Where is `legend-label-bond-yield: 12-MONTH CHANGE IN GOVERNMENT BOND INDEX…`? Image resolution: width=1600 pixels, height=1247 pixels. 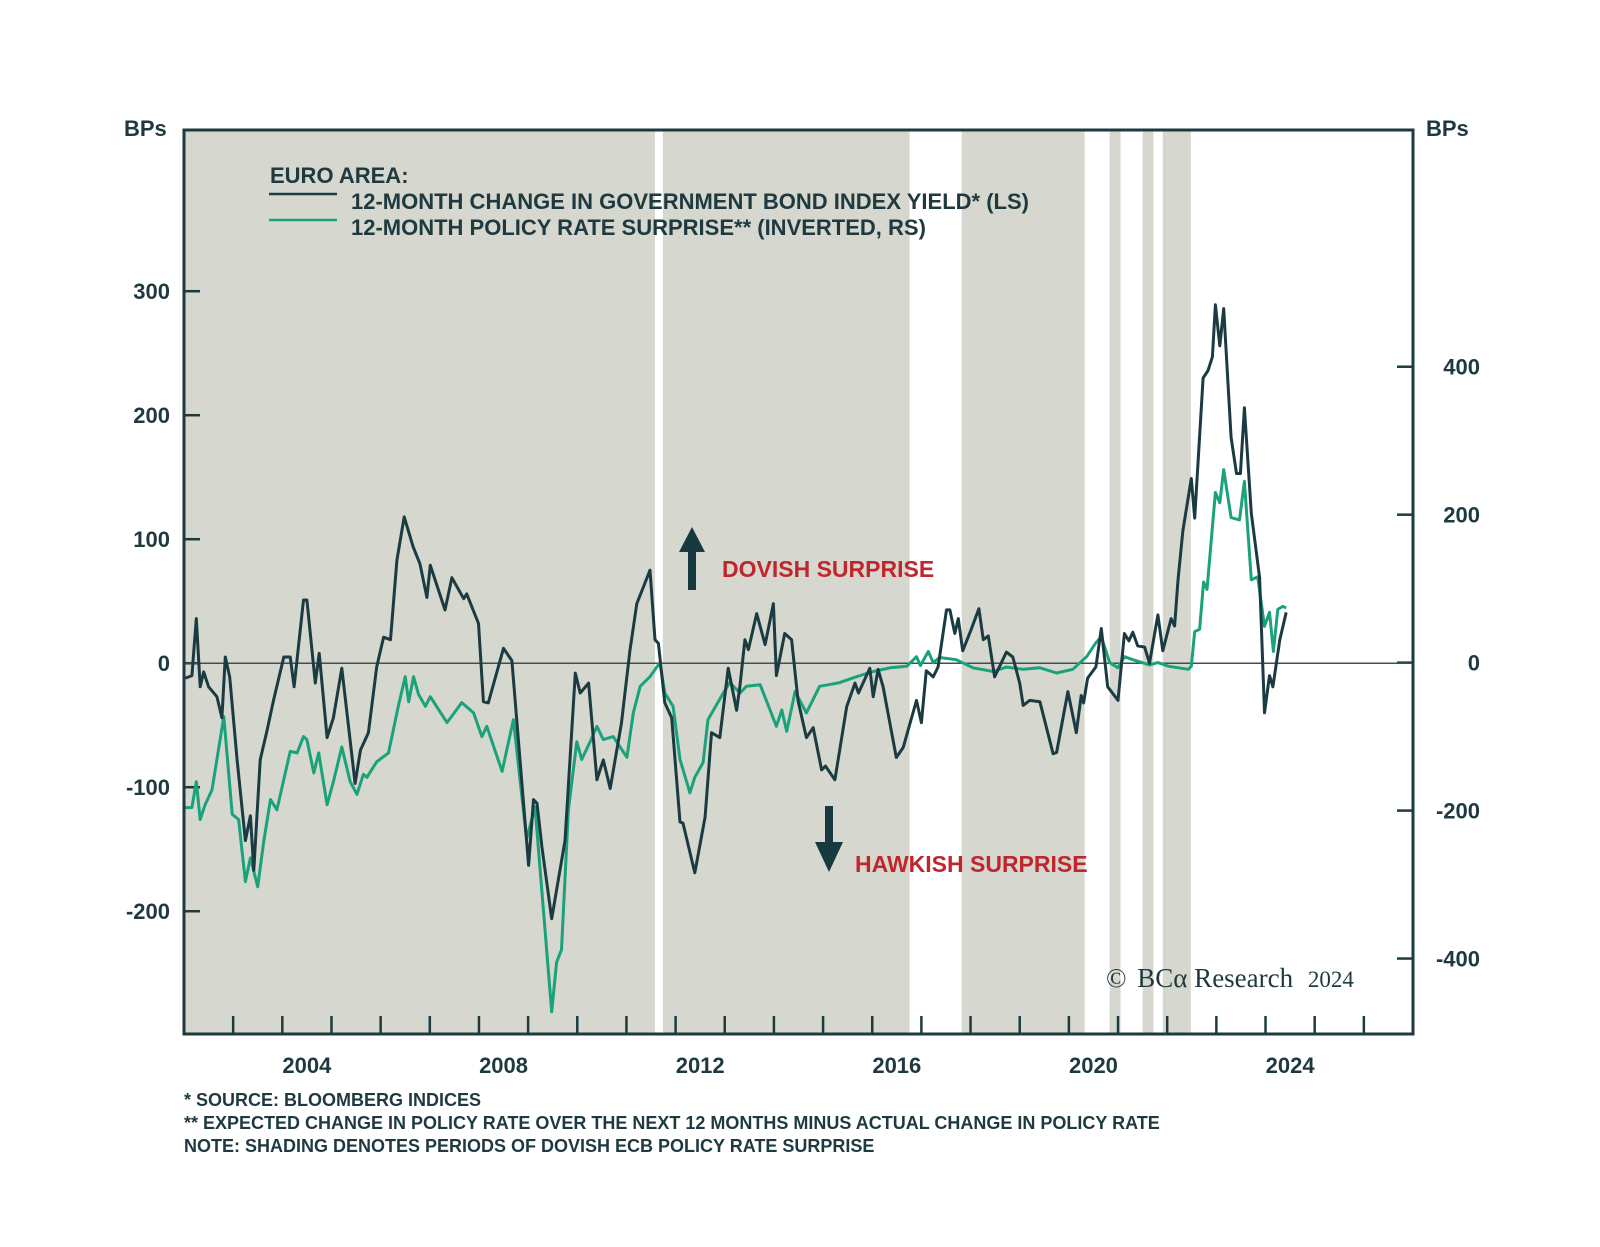 legend-label-bond-yield: 12-MONTH CHANGE IN GOVERNMENT BOND INDEX… is located at coordinates (690, 201).